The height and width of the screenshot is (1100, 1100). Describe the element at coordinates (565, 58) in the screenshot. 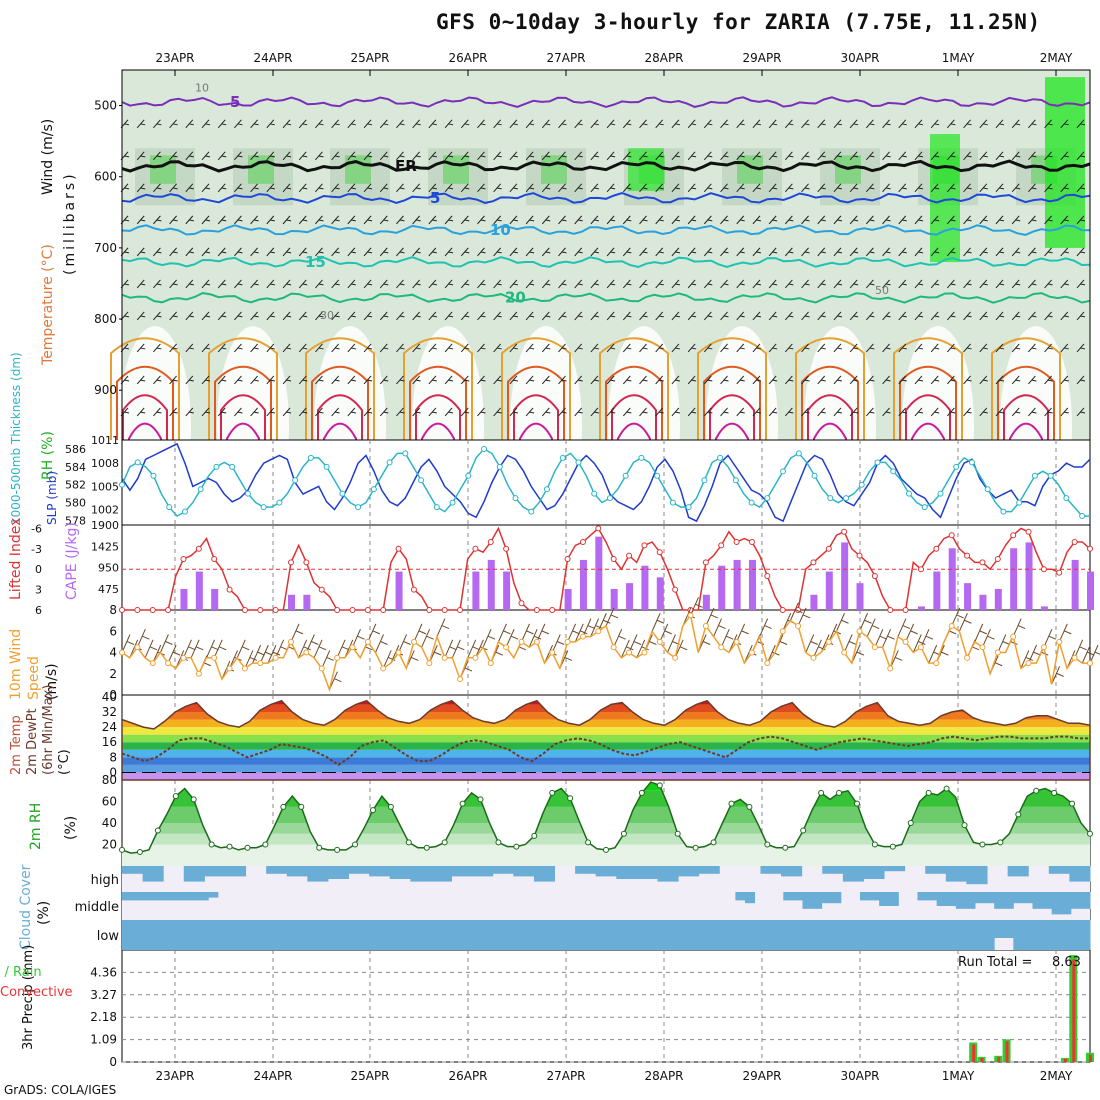

I see `date-tick-top: 27APR` at that location.